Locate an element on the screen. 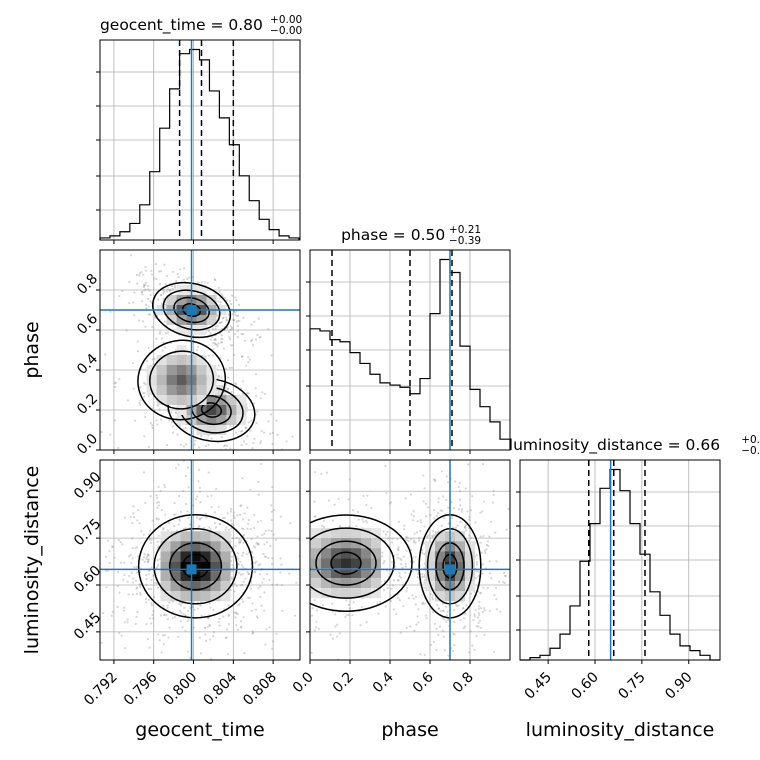 Image resolution: width=760 pixels, height=760 pixels. yaxis-label-phase: phase is located at coordinates (32, 349).